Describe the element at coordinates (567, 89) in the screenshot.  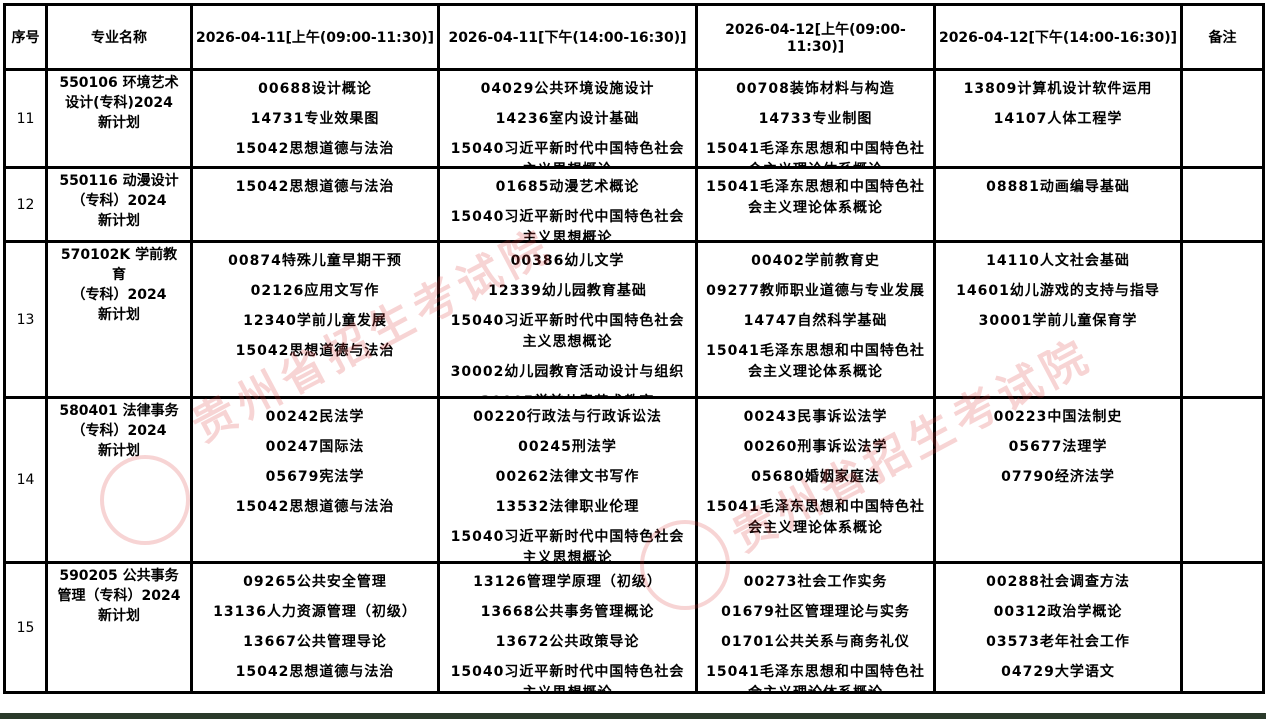
I see `course-item: 04029公共环境设施设计` at that location.